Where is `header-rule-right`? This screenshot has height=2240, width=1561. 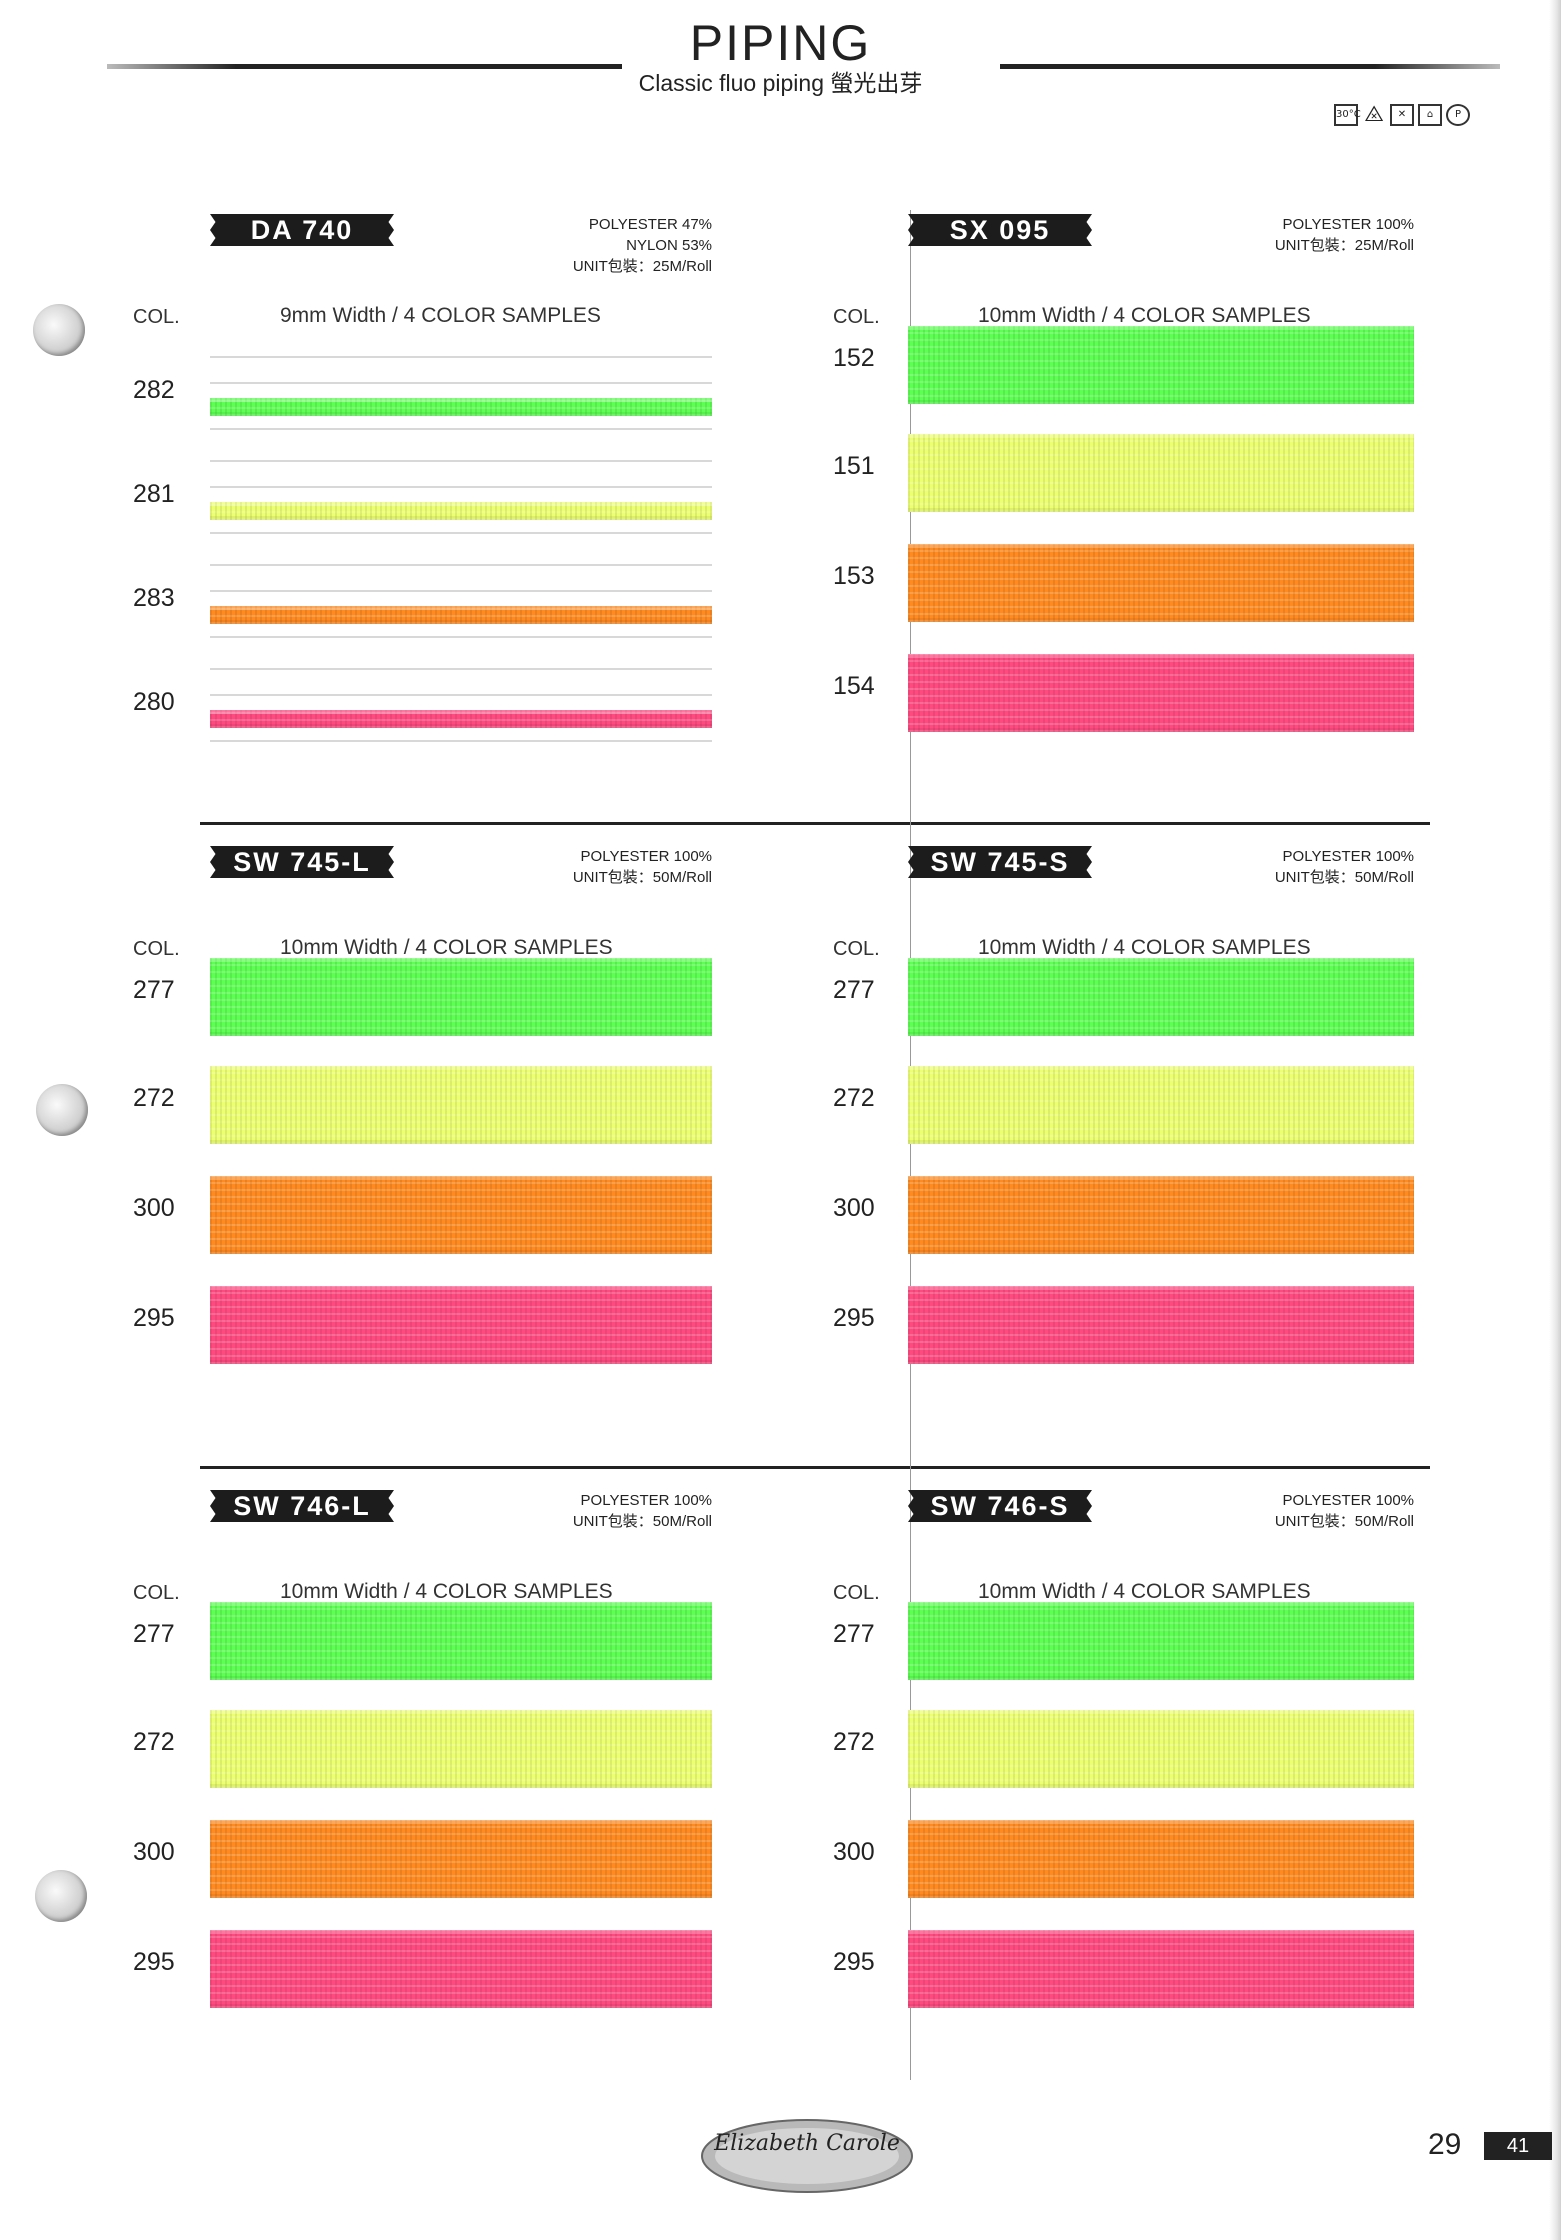 header-rule-right is located at coordinates (1250, 66).